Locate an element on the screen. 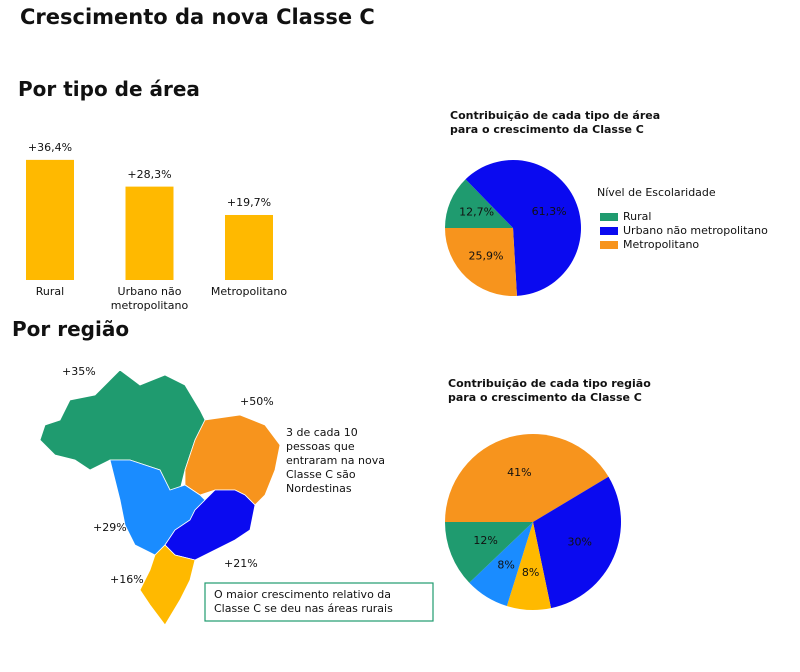 The width and height of the screenshot is (800, 672). legend-label: Metropolitano is located at coordinates (661, 244).